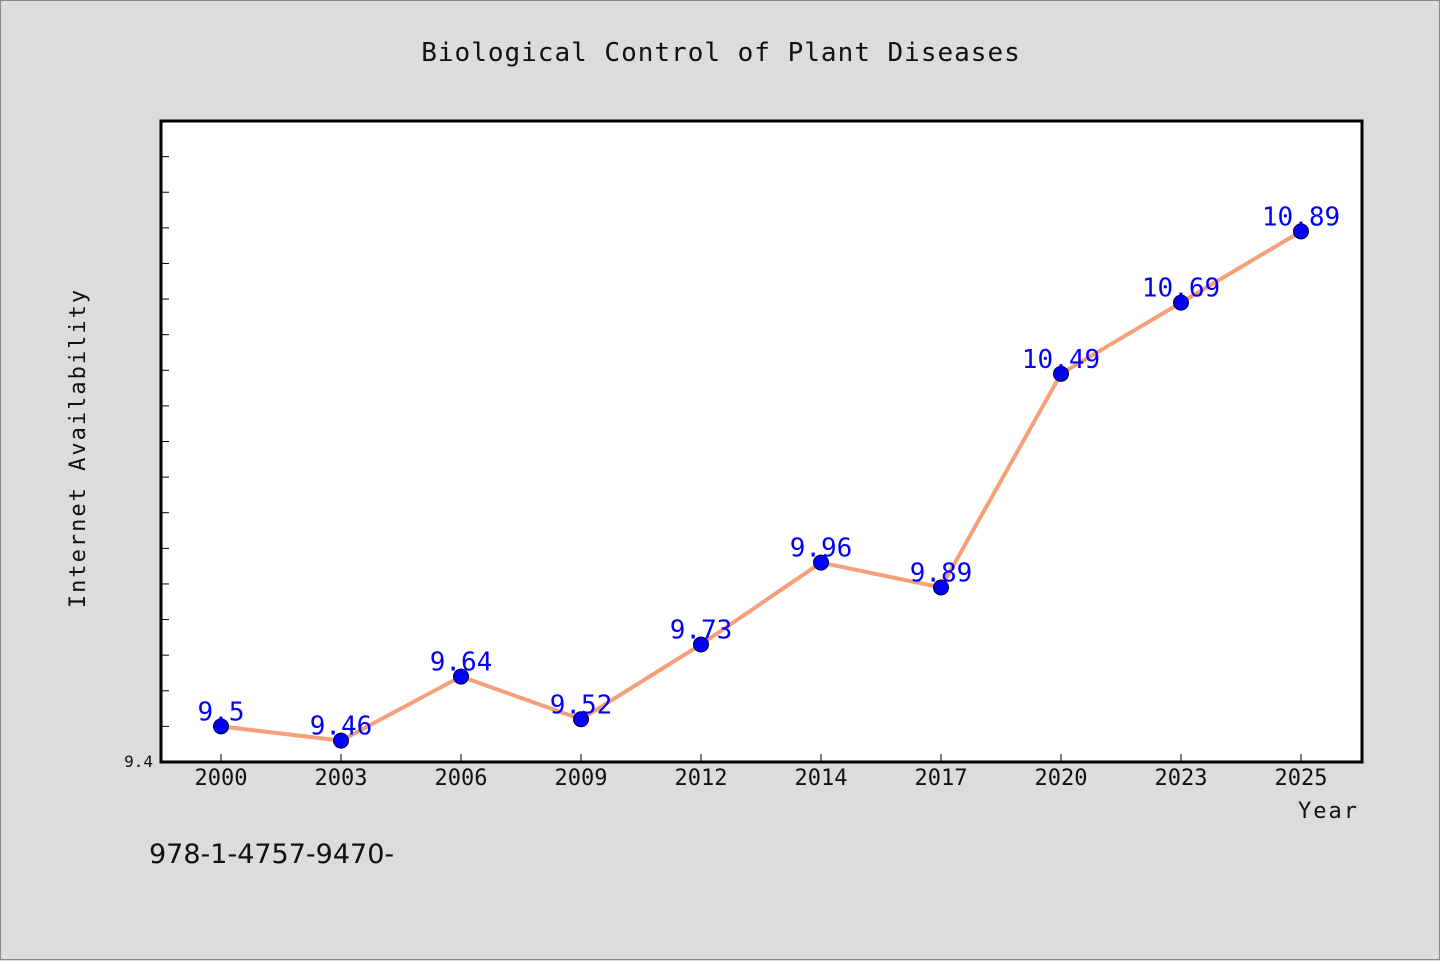 The width and height of the screenshot is (1440, 961). What do you see at coordinates (701, 644) in the screenshot?
I see `data-point-2012` at bounding box center [701, 644].